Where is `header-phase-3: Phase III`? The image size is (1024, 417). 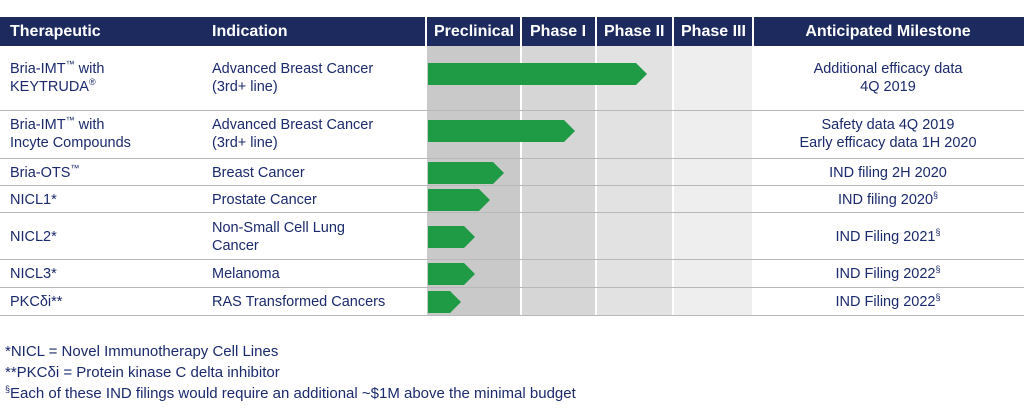
header-phase-3: Phase III is located at coordinates (713, 31).